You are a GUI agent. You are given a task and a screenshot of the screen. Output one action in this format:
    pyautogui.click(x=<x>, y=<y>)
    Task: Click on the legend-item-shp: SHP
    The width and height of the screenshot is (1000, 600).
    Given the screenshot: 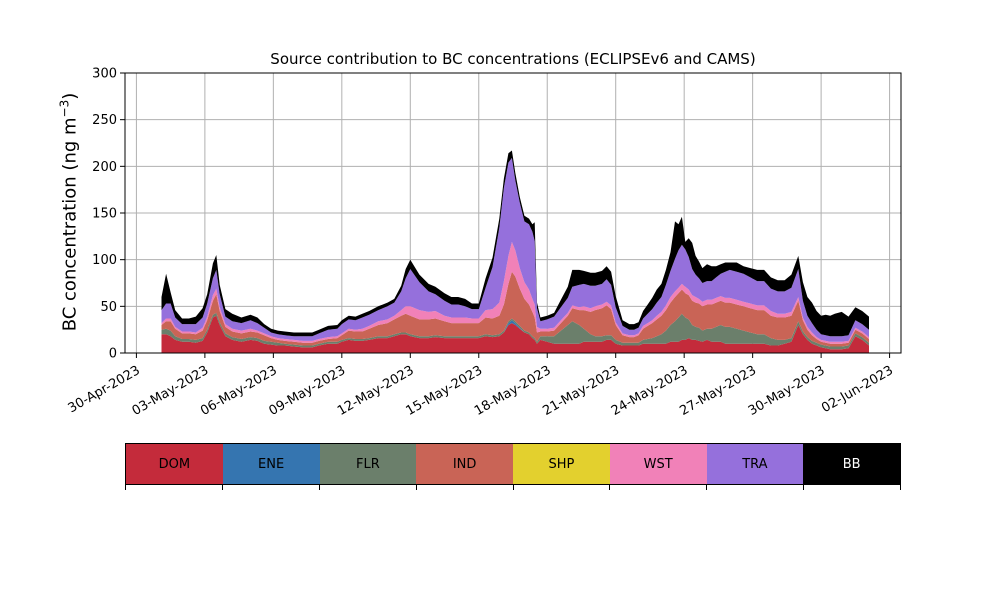 What is the action you would take?
    pyautogui.click(x=561, y=464)
    